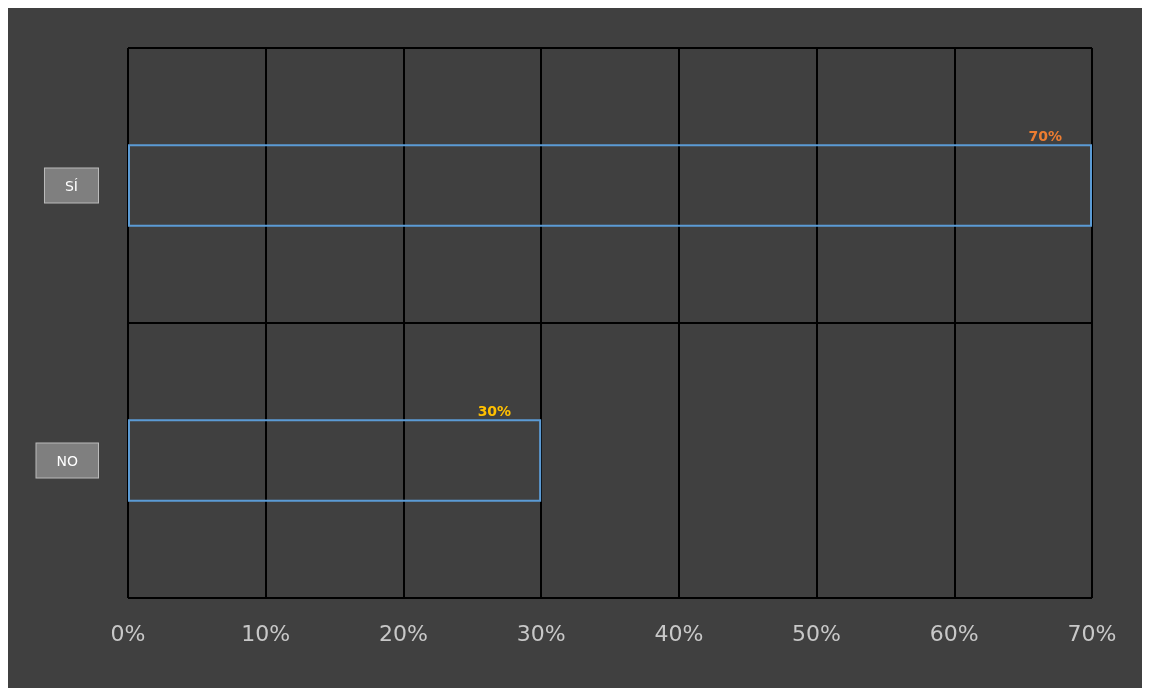  What do you see at coordinates (679, 633) in the screenshot?
I see `x-tick-label: 40%` at bounding box center [679, 633].